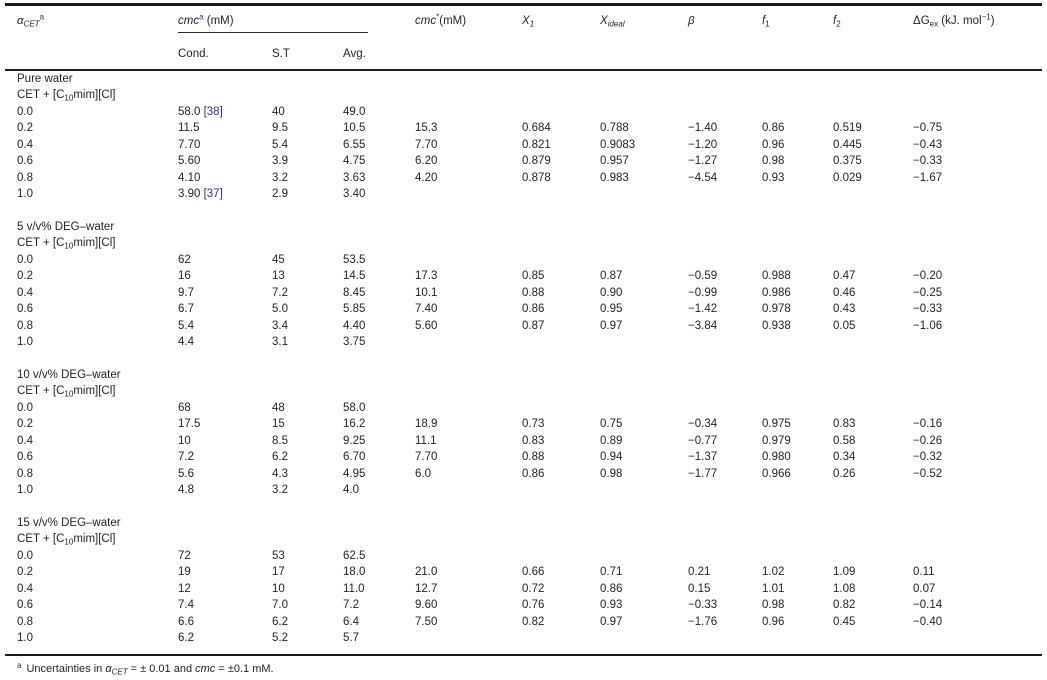 This screenshot has width=1047, height=680. Describe the element at coordinates (611, 424) in the screenshot. I see `cell: 0.75` at that location.